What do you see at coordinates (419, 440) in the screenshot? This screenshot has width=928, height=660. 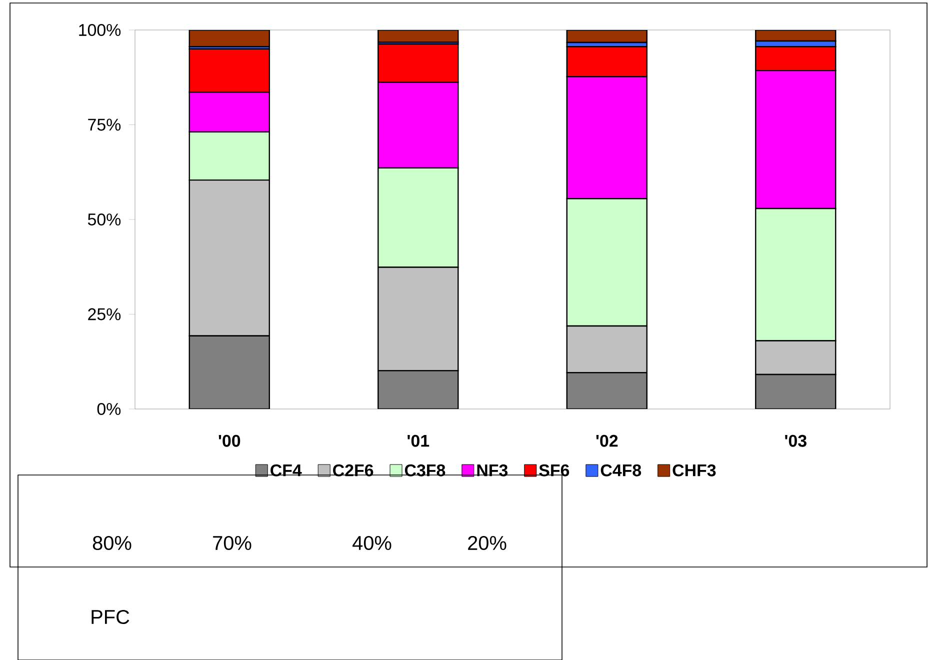 I see `x-tick-label: '01` at bounding box center [419, 440].